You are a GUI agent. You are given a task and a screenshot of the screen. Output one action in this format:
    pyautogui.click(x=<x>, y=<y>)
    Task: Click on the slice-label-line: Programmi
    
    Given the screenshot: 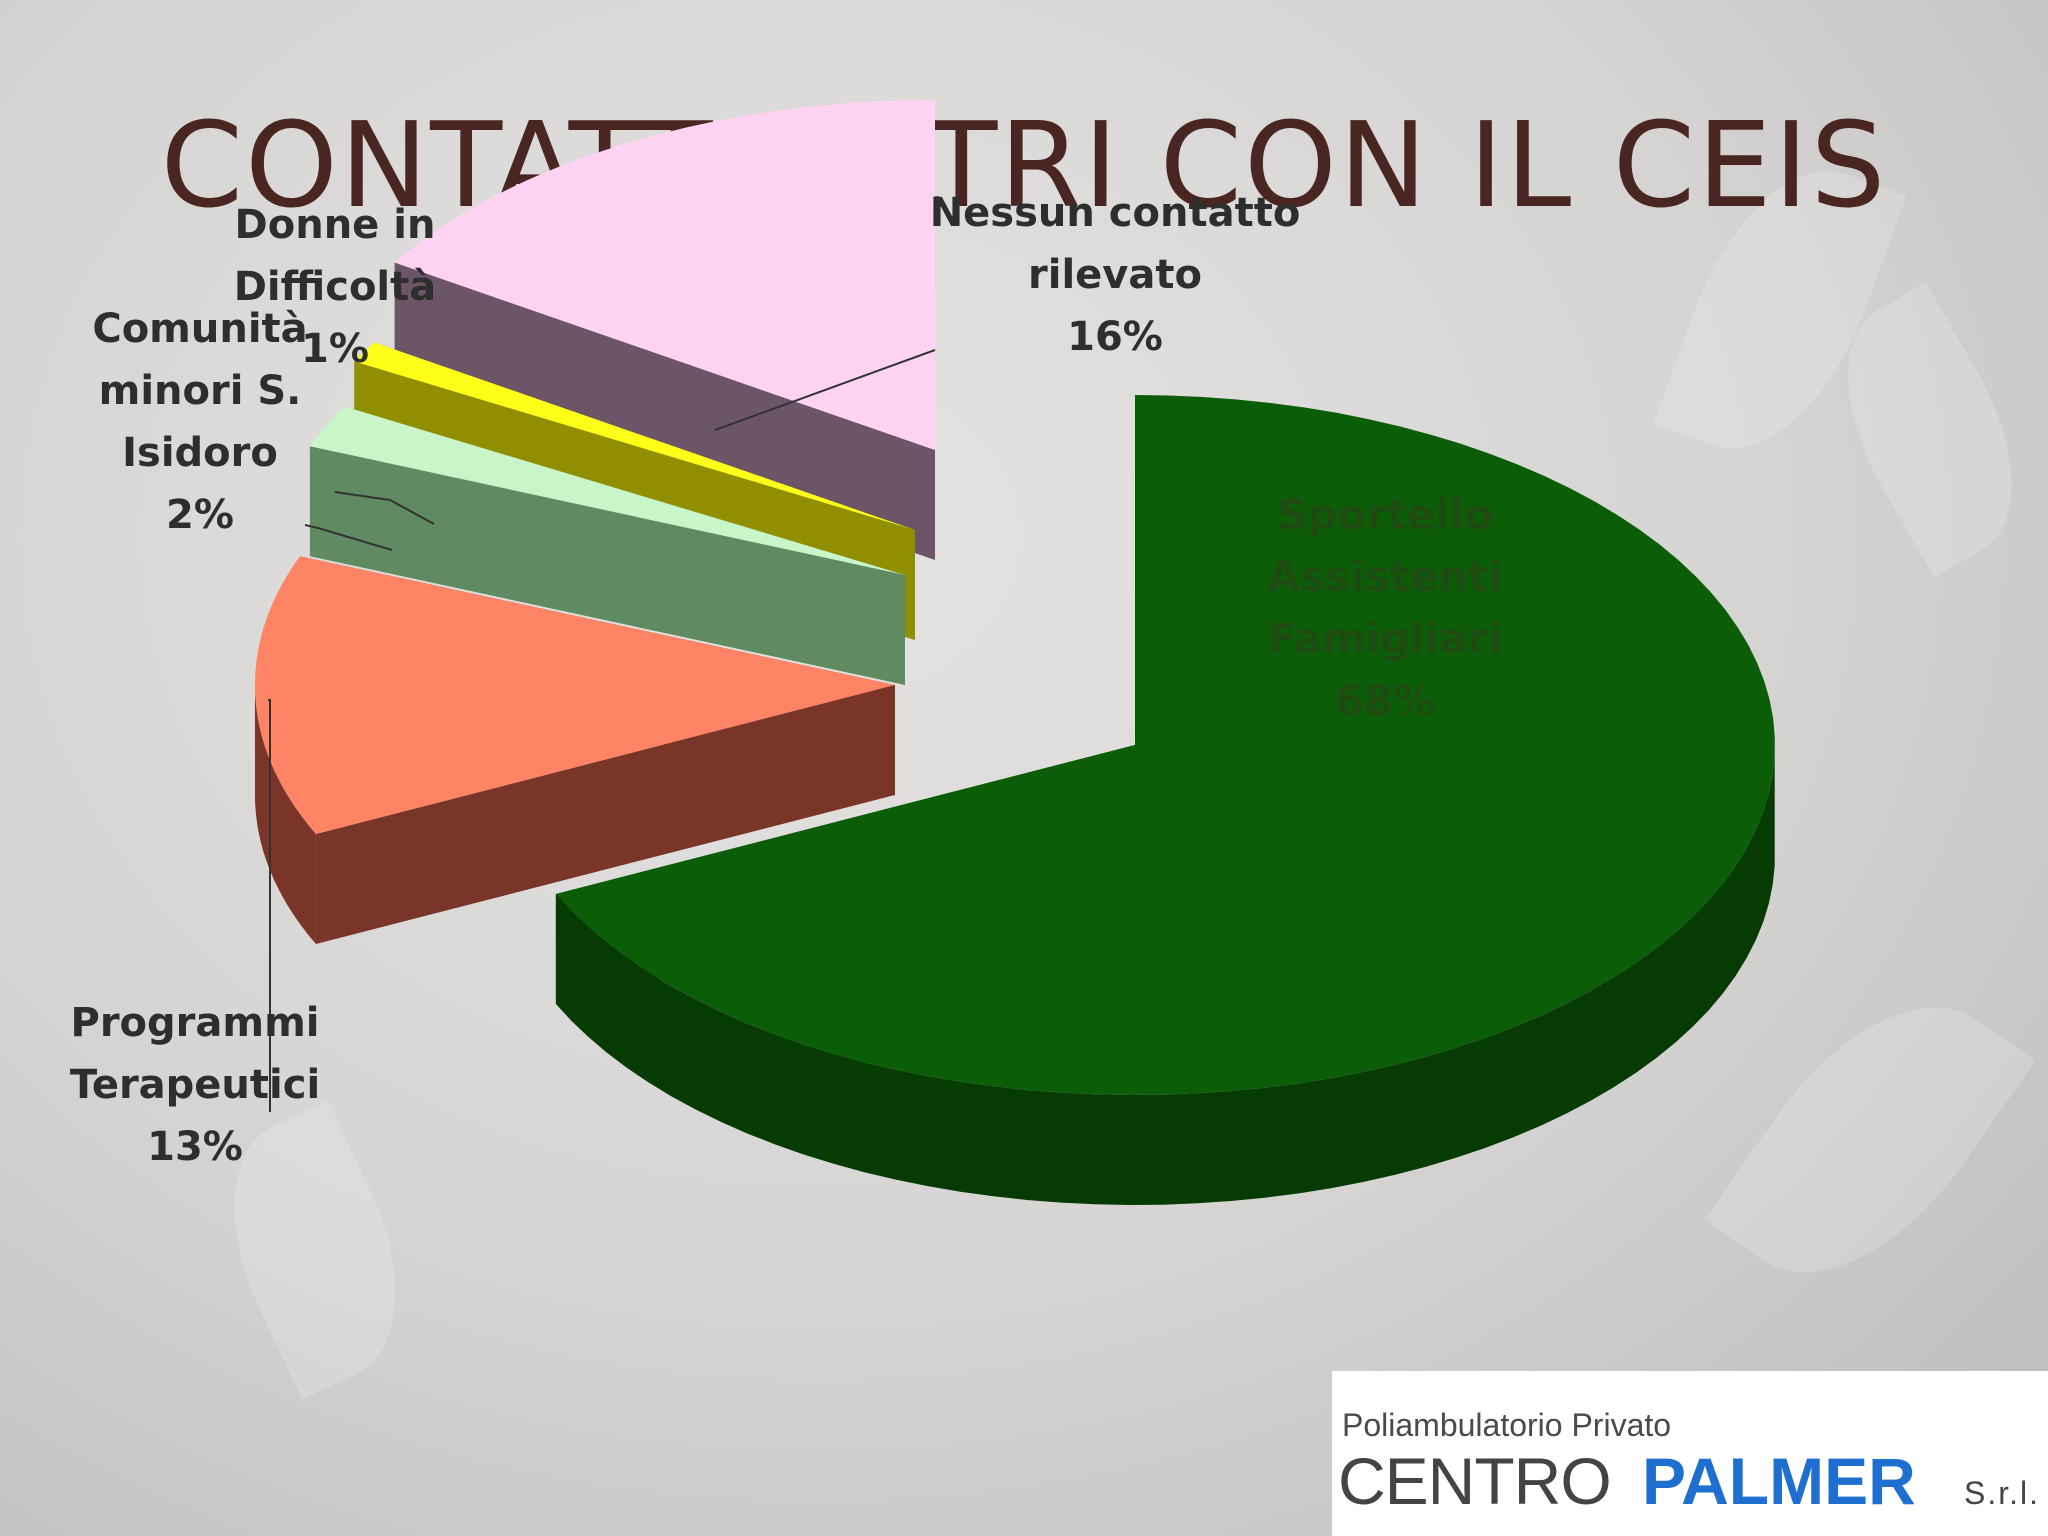 What is the action you would take?
    pyautogui.click(x=195, y=1023)
    